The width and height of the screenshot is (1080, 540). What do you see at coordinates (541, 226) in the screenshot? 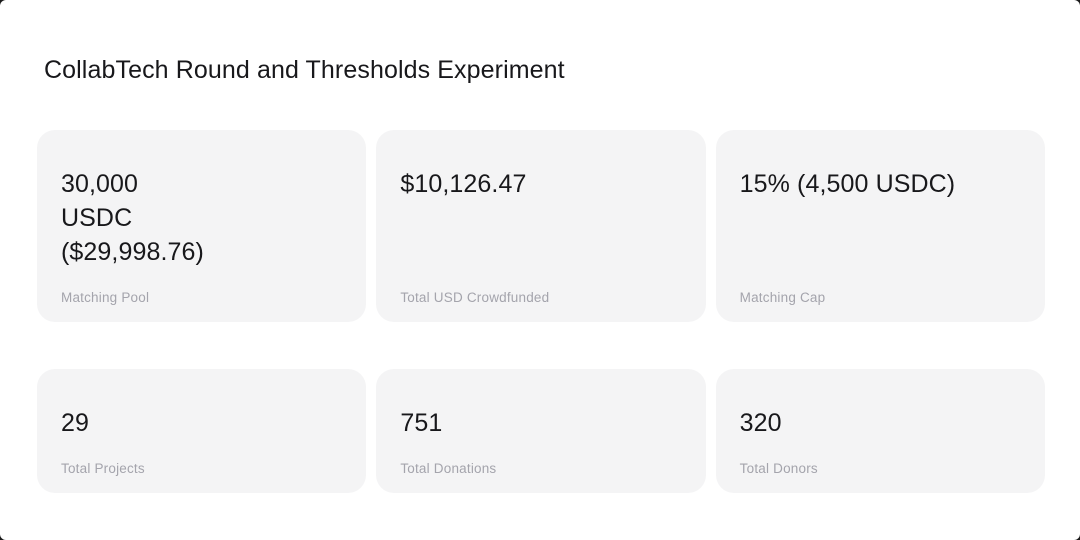
I see `stat-card-total-usd-crowdfunded: $10,126.47 Total USD Crowdfunded` at bounding box center [541, 226].